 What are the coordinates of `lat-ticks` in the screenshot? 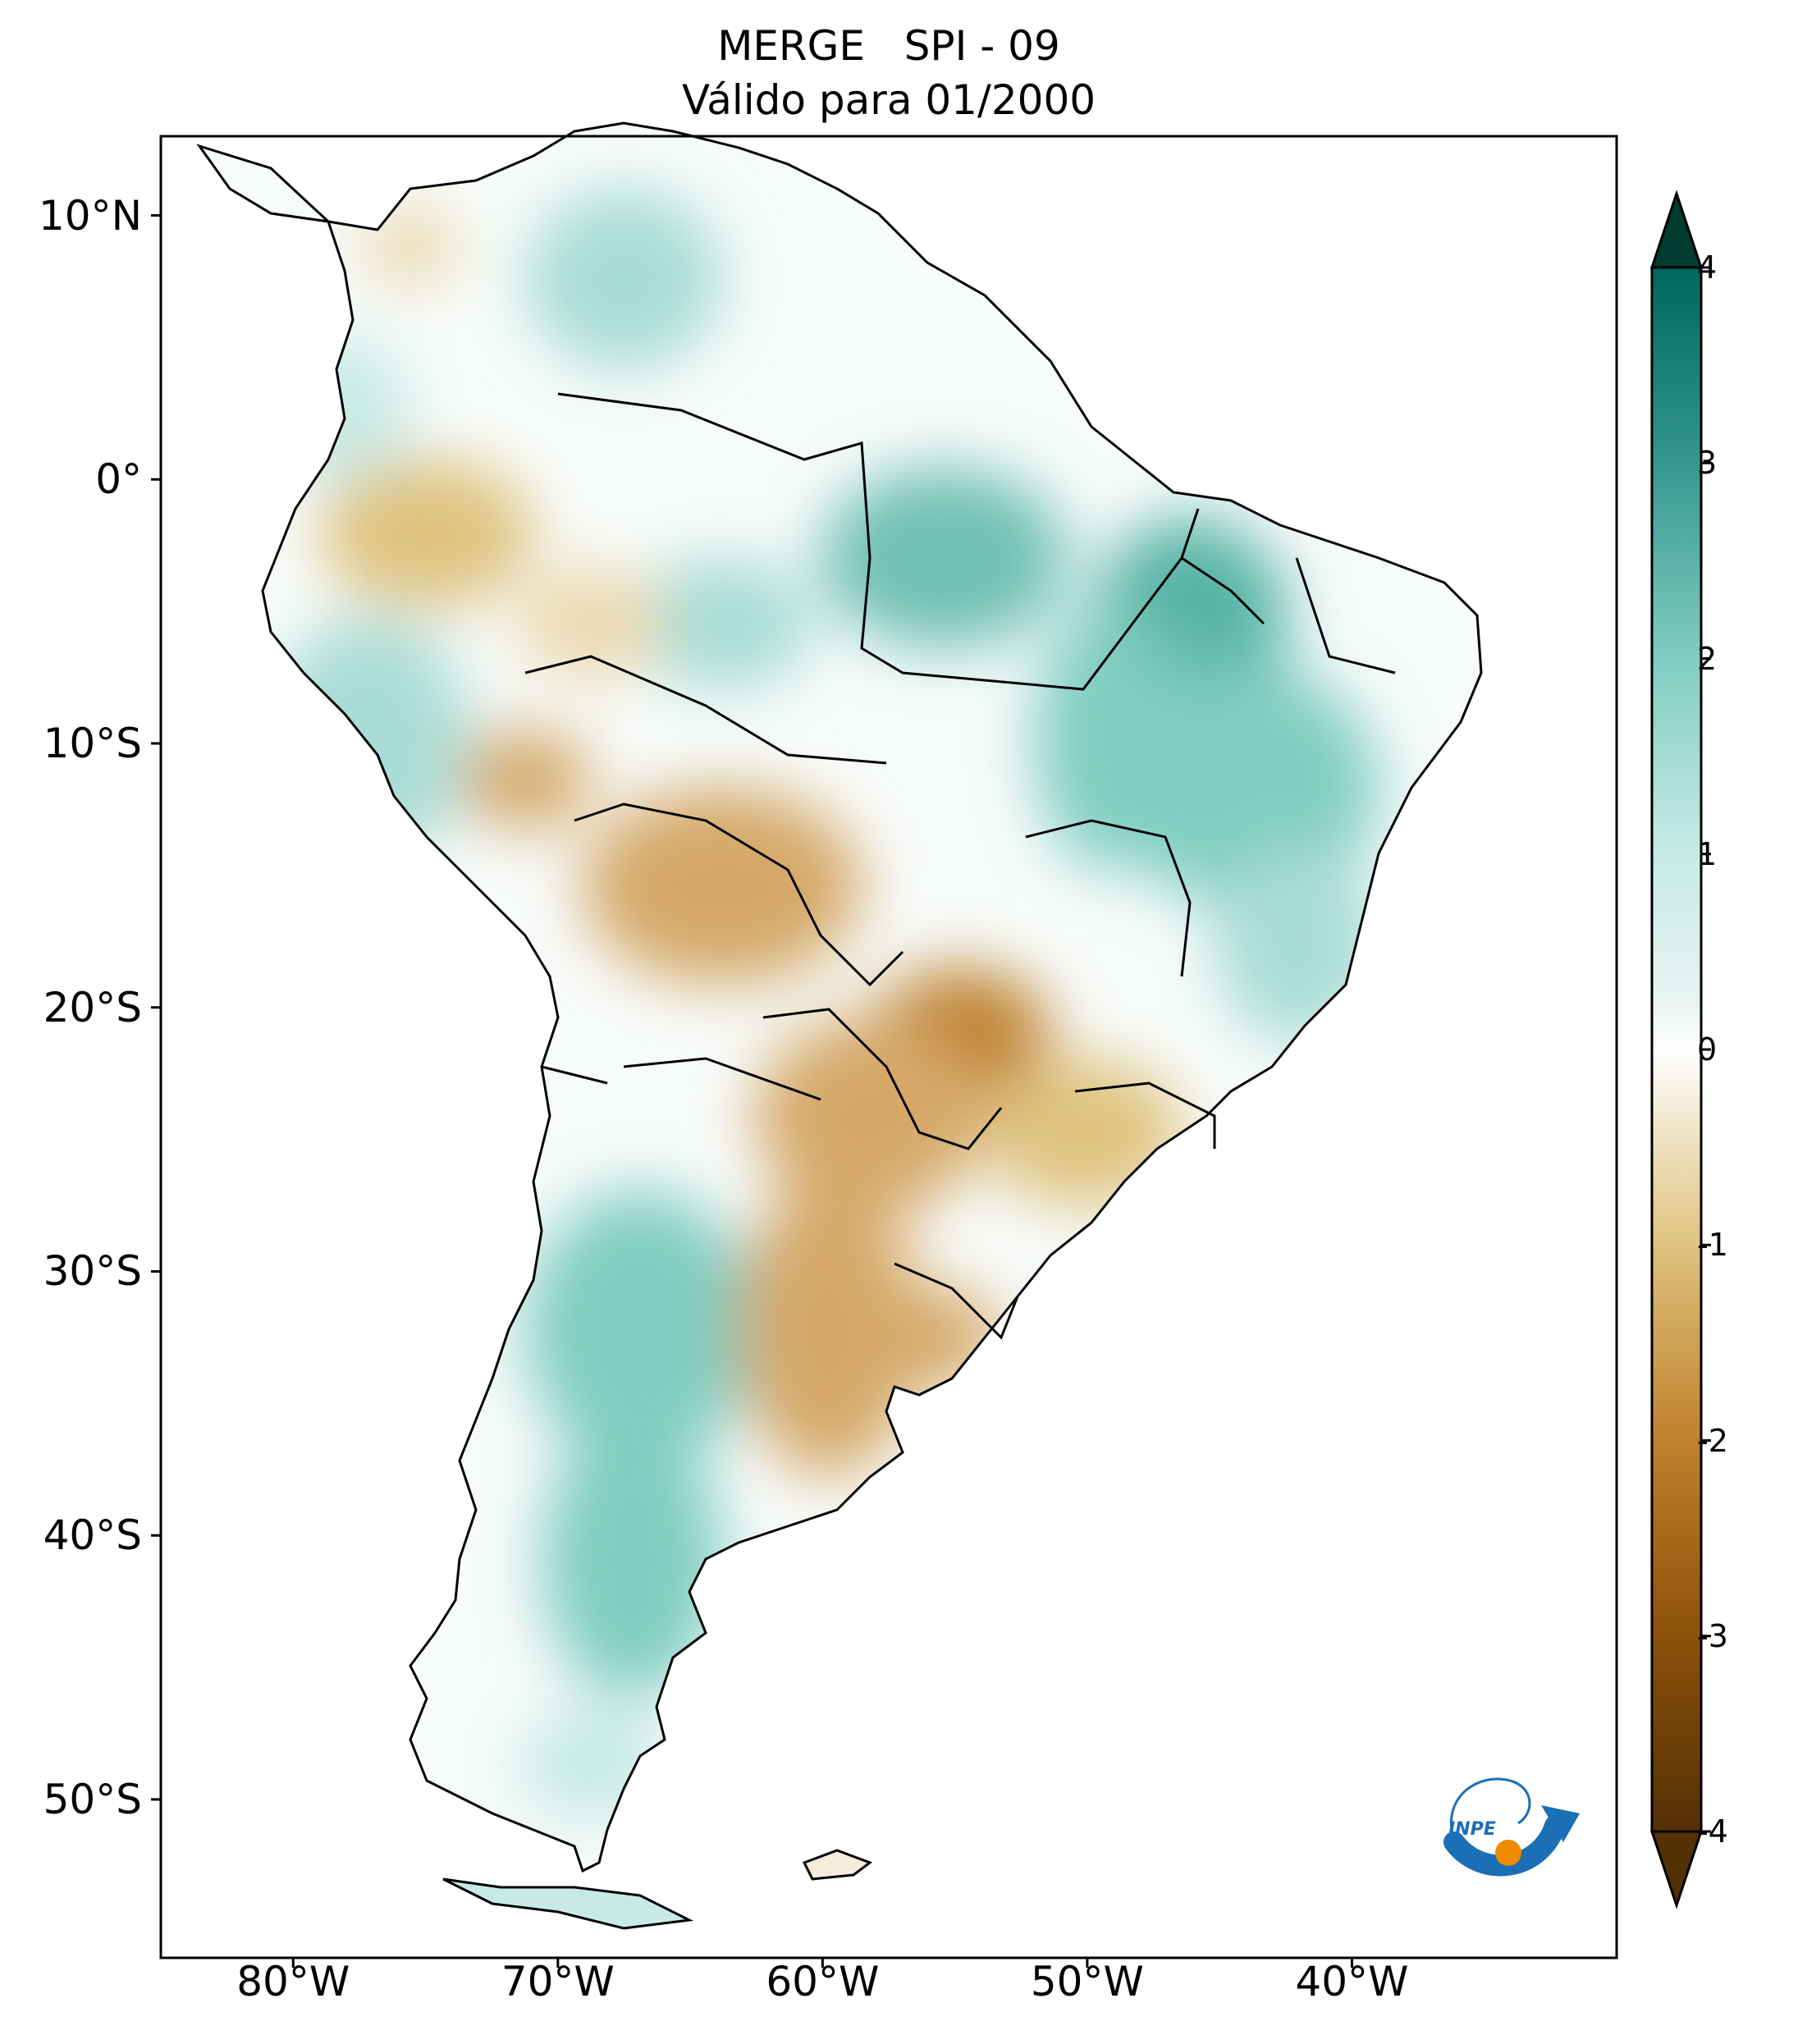 It's located at (156, 1007).